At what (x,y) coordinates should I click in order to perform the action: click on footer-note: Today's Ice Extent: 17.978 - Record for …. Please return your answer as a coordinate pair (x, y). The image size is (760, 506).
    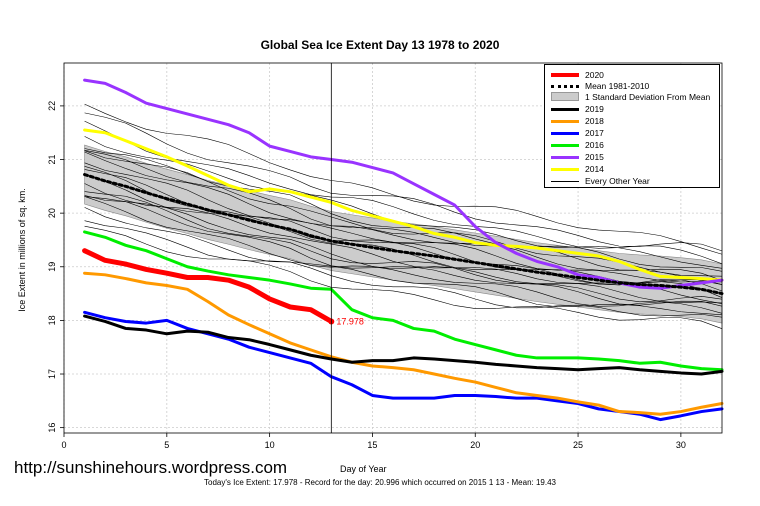
    Looking at the image, I should click on (380, 482).